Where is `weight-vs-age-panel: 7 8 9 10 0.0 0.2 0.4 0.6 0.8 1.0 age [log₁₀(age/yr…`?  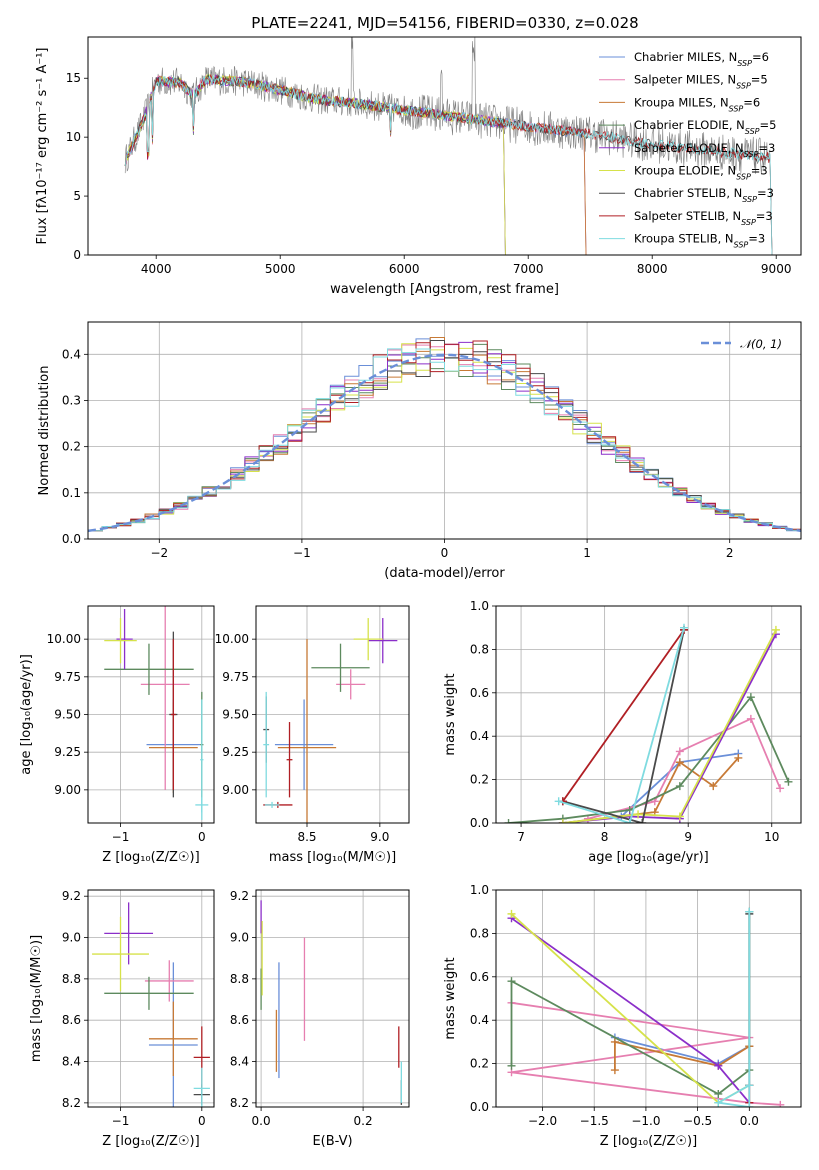
weight-vs-age-panel: 7 8 9 10 0.0 0.2 0.4 0.6 0.8 1.0 age [log₁₀(age/yr… is located at coordinates (622, 732).